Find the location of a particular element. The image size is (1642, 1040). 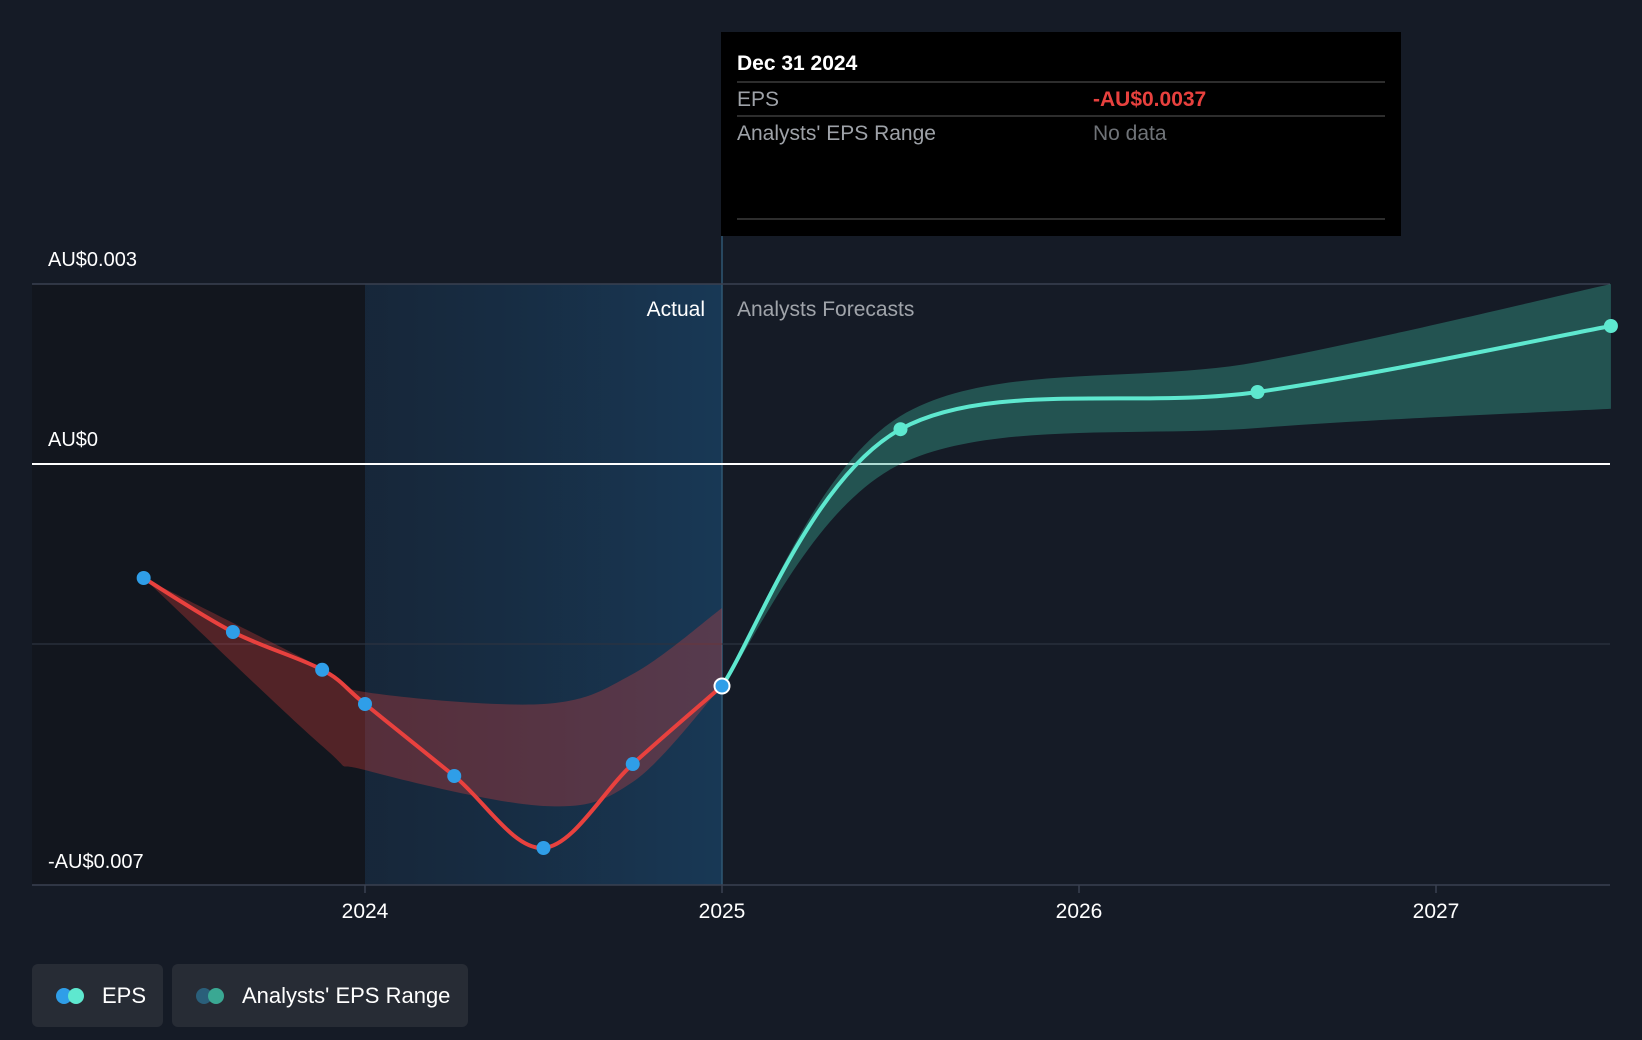

legend-eps-range: Analysts' EPS Range is located at coordinates (320, 995).